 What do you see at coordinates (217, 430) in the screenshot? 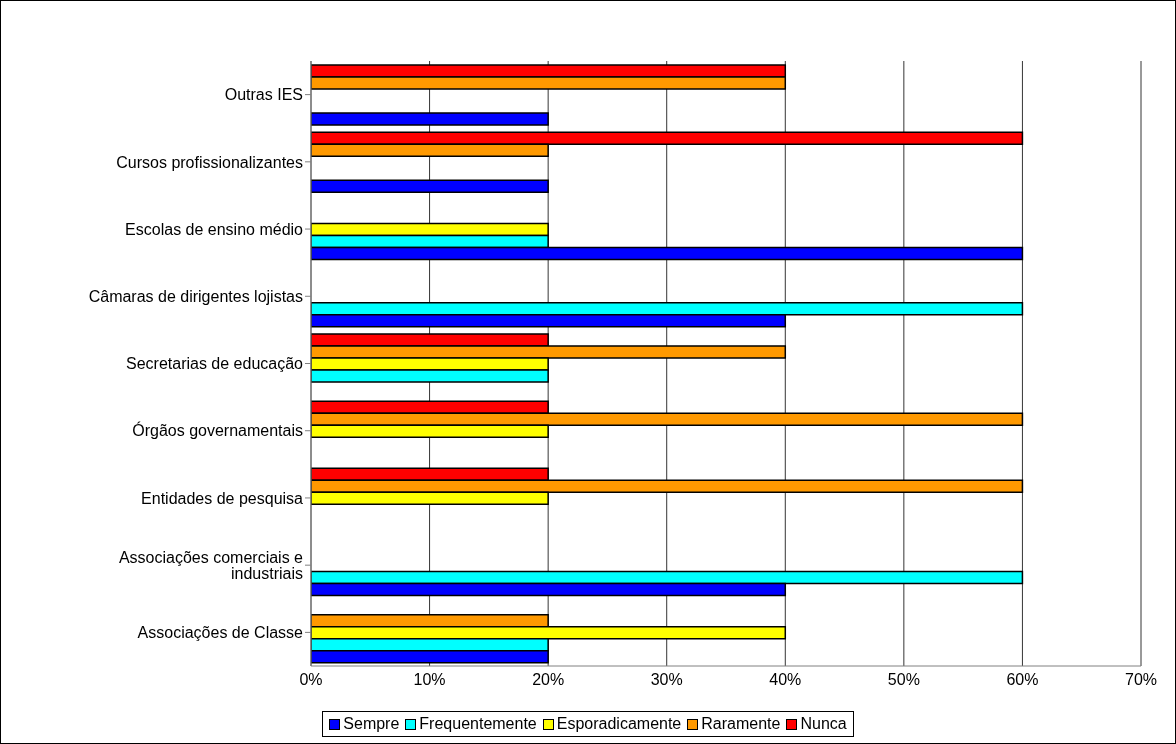
I see `y-tick-label: Órgãos governamentais` at bounding box center [217, 430].